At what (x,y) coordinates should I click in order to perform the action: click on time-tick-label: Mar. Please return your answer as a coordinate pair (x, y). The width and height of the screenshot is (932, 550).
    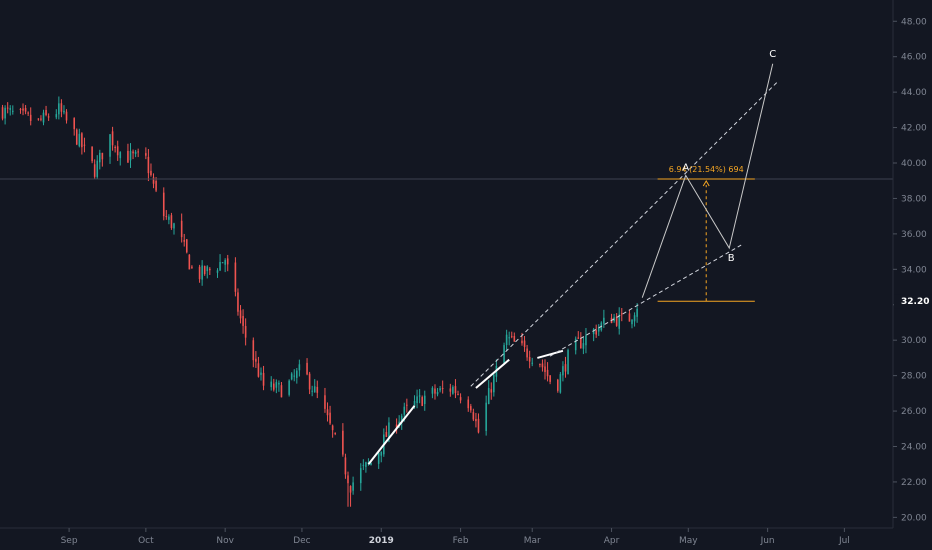
    Looking at the image, I should click on (532, 541).